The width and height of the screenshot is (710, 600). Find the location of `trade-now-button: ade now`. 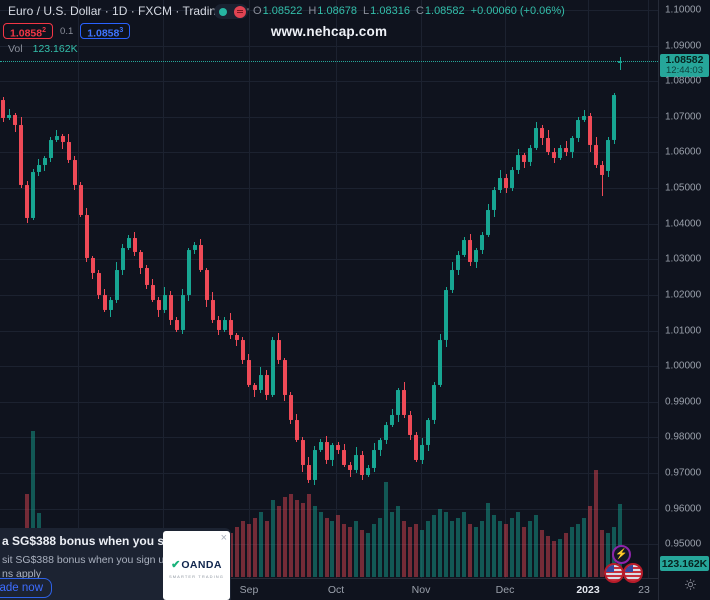

trade-now-button: ade now is located at coordinates (26, 588).